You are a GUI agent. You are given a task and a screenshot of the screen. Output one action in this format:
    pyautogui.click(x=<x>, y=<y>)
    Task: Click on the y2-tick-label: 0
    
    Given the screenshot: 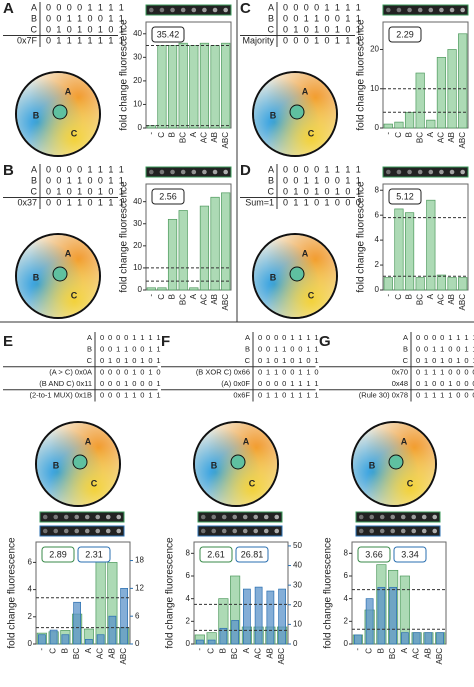 What is the action you would take?
    pyautogui.click(x=137, y=643)
    